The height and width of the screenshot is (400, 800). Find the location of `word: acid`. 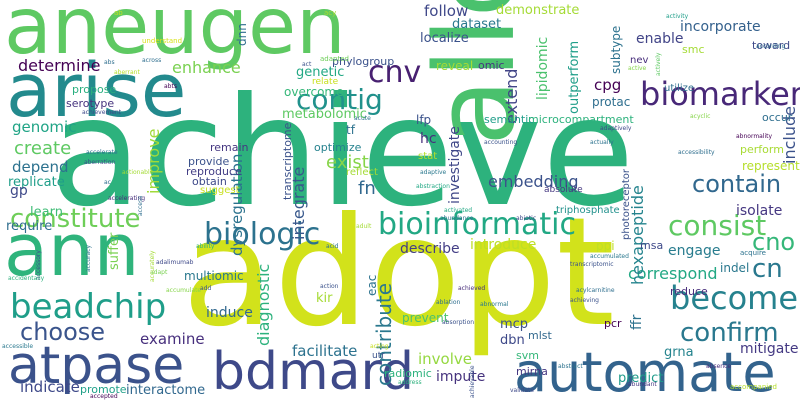

word: acid is located at coordinates (332, 246).